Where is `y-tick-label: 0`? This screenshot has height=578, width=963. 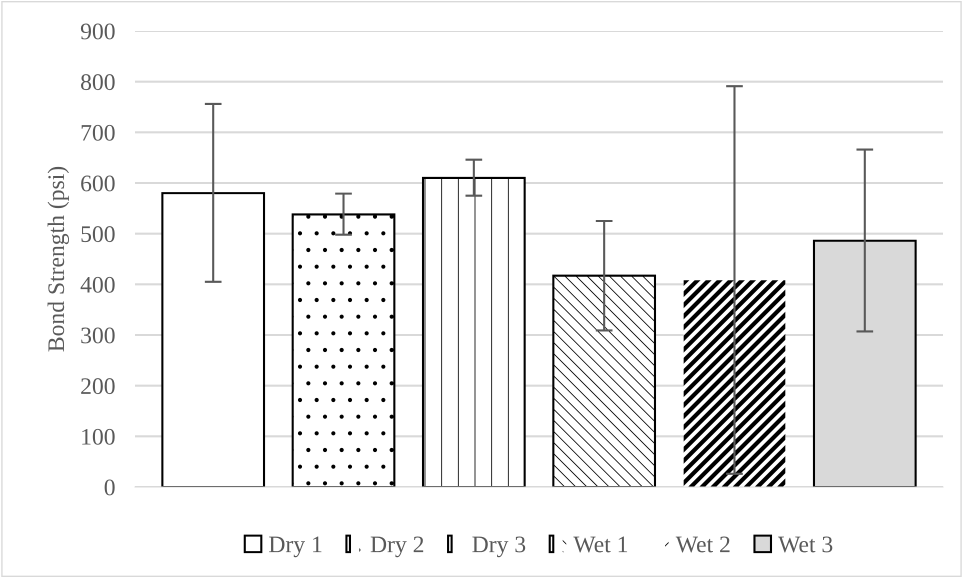 y-tick-label: 0 is located at coordinates (109, 487).